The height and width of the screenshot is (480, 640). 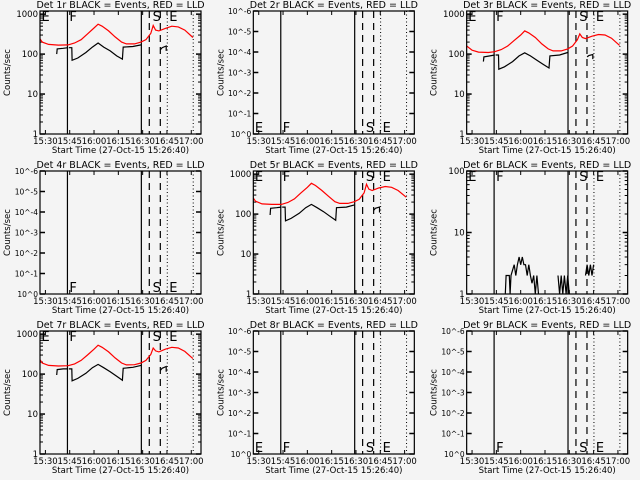 I want to click on panel-title: Det 5r BLACK = Events, RED = LLD, so click(x=334, y=165).